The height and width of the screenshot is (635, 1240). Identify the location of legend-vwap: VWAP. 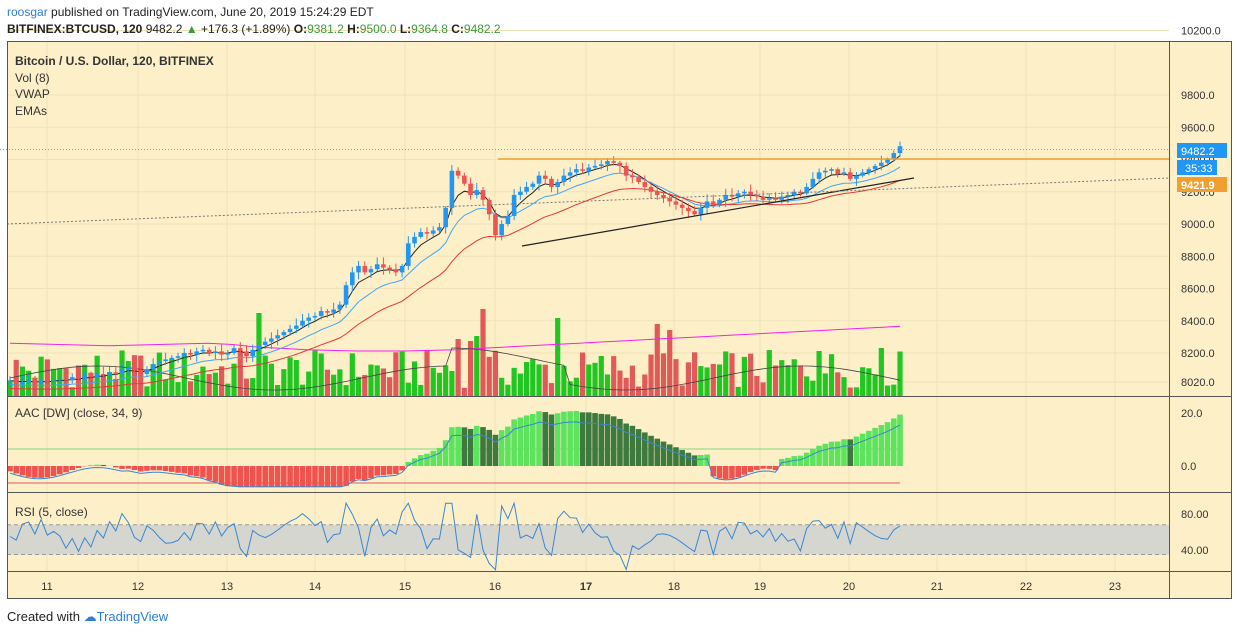
(32, 94).